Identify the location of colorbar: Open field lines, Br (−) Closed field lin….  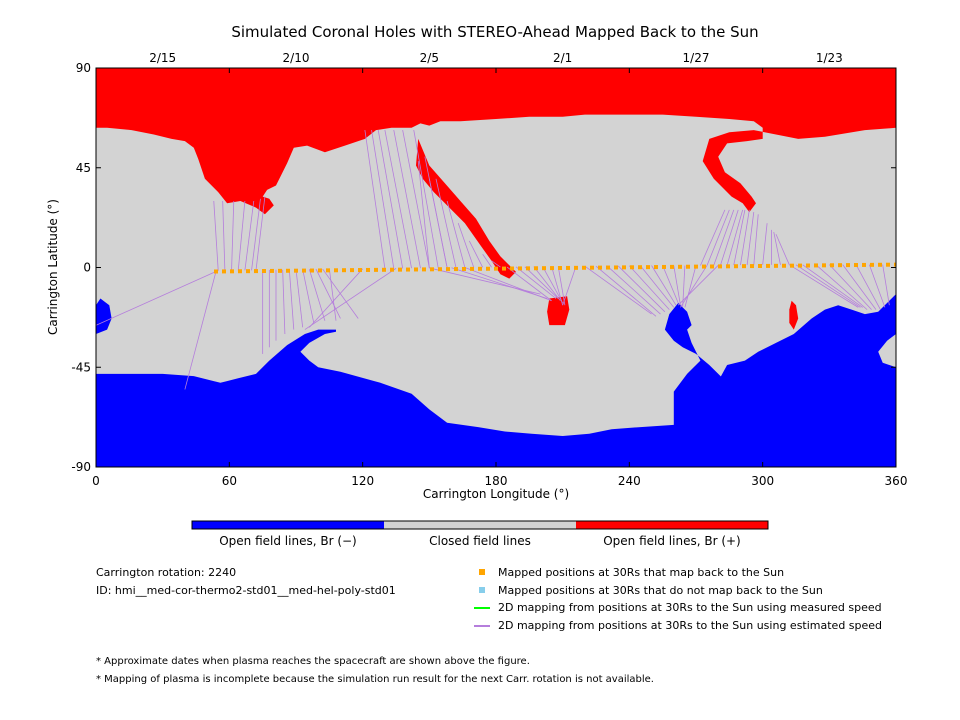
(480, 534).